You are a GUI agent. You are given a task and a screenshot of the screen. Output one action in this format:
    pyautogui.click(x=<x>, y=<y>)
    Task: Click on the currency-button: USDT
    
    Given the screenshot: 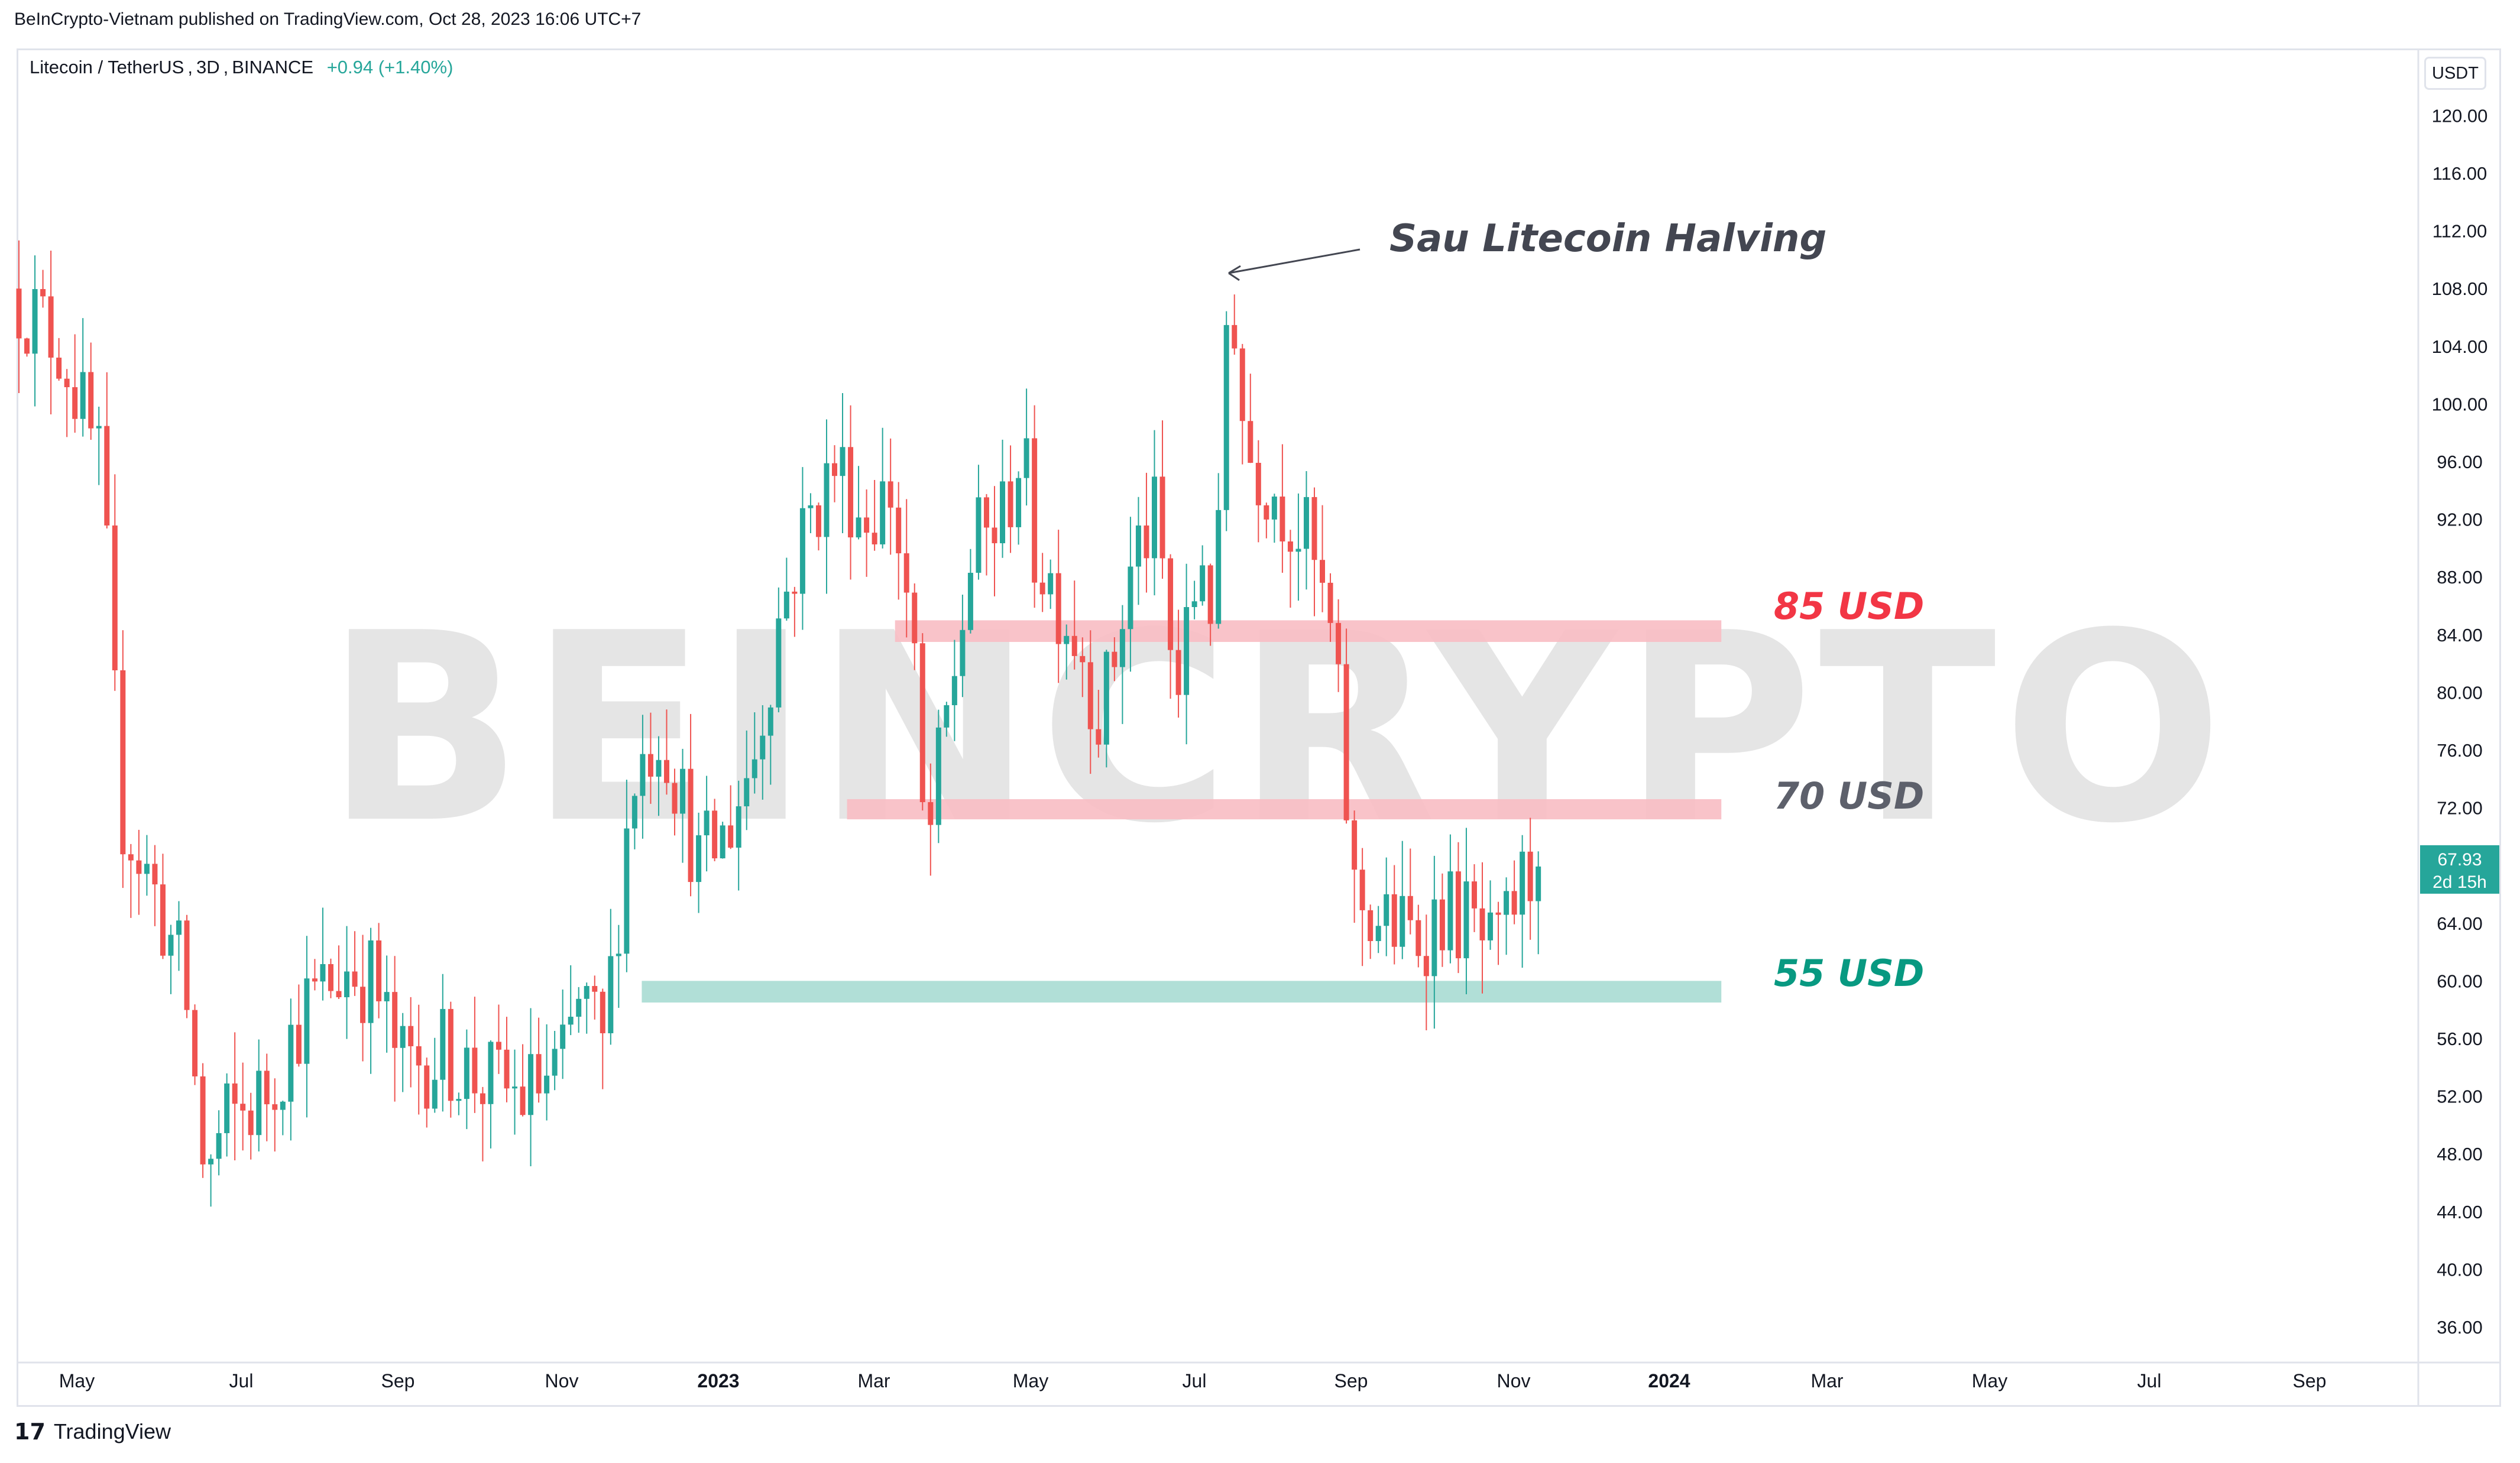 What is the action you would take?
    pyautogui.click(x=2455, y=73)
    